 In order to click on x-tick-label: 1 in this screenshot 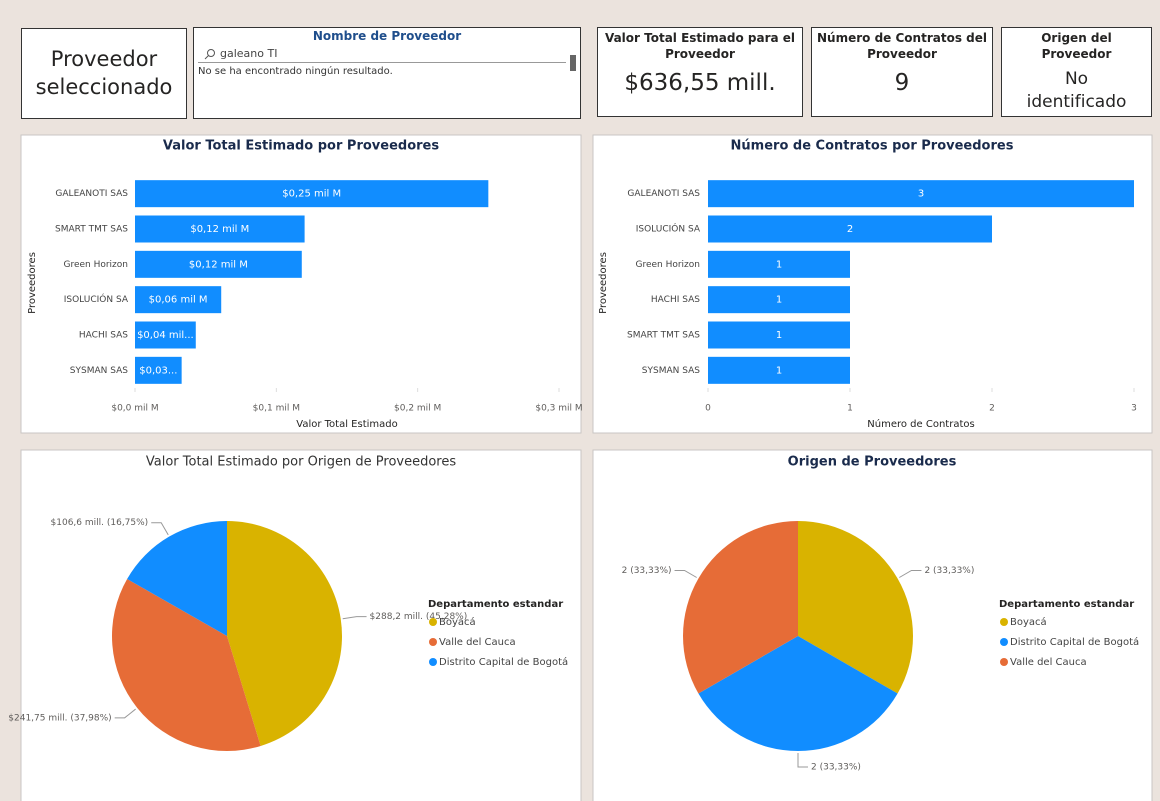, I will do `click(850, 409)`.